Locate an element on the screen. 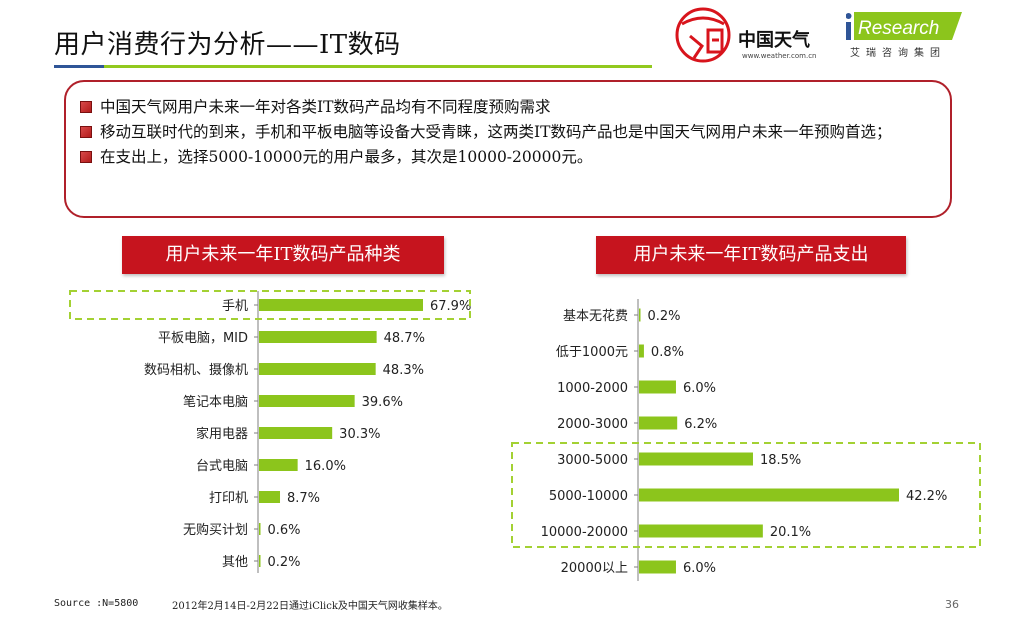 Image resolution: width=1024 pixels, height=635 pixels. chart-value-label-spend: 42.2% is located at coordinates (926, 496).